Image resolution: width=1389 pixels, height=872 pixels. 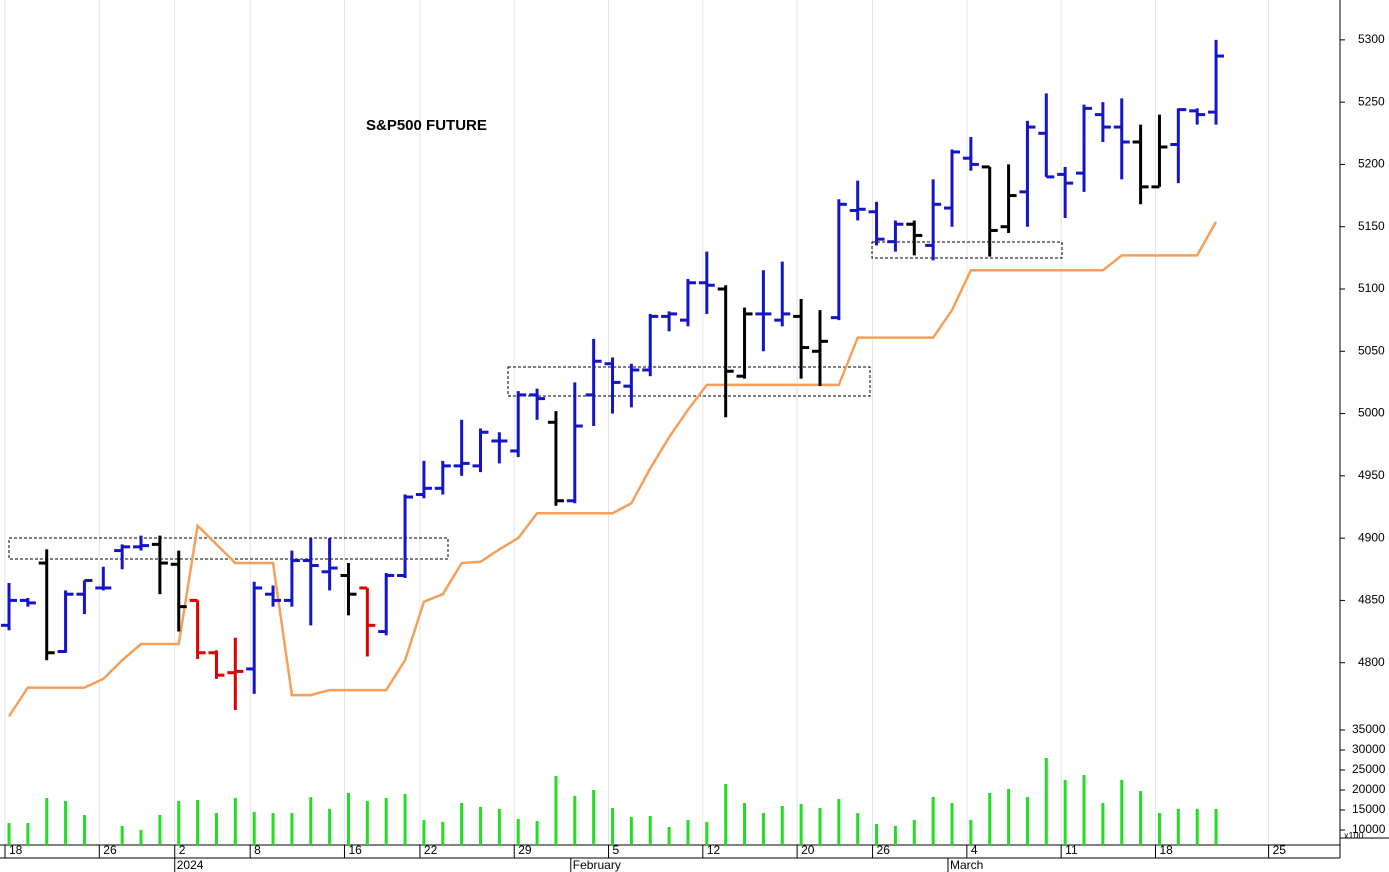 I want to click on x-tick-label: 20, so click(x=808, y=850).